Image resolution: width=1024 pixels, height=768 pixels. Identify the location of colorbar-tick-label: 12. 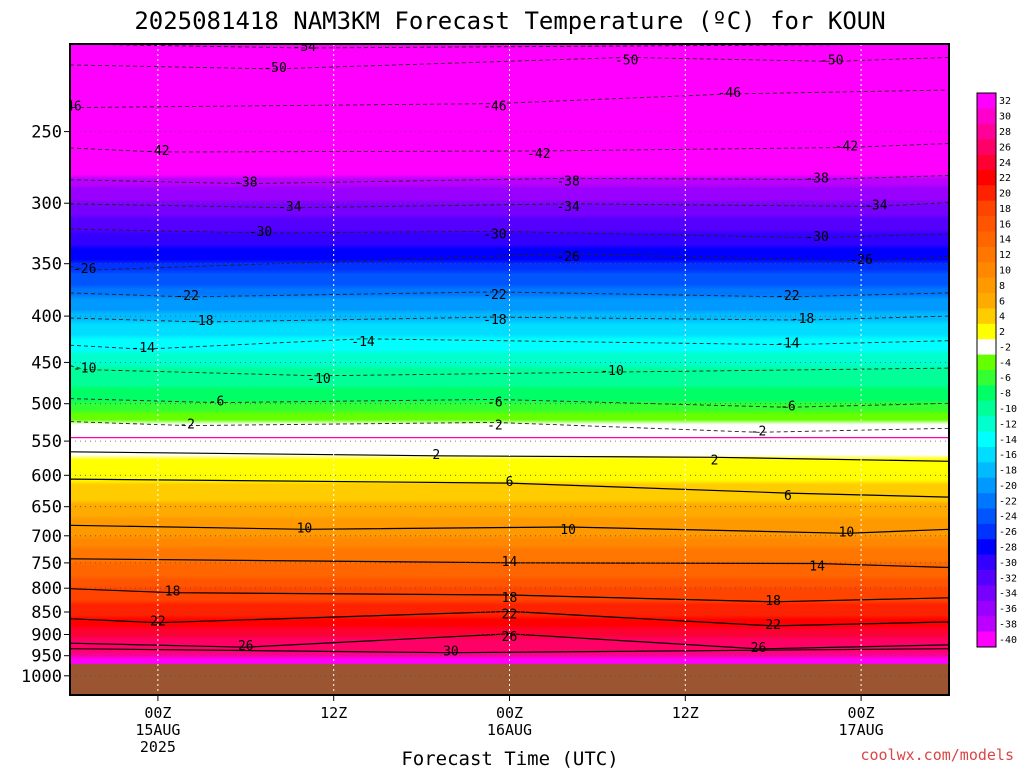
(1005, 255).